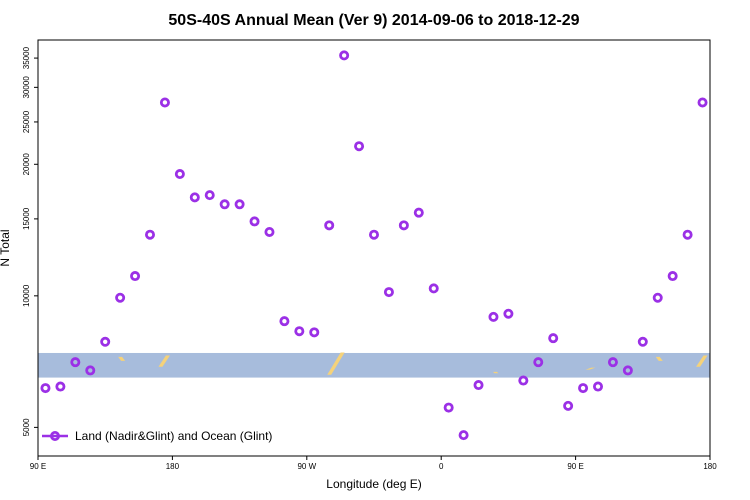  Describe the element at coordinates (26, 164) in the screenshot. I see `y-tick-label: 20000` at that location.